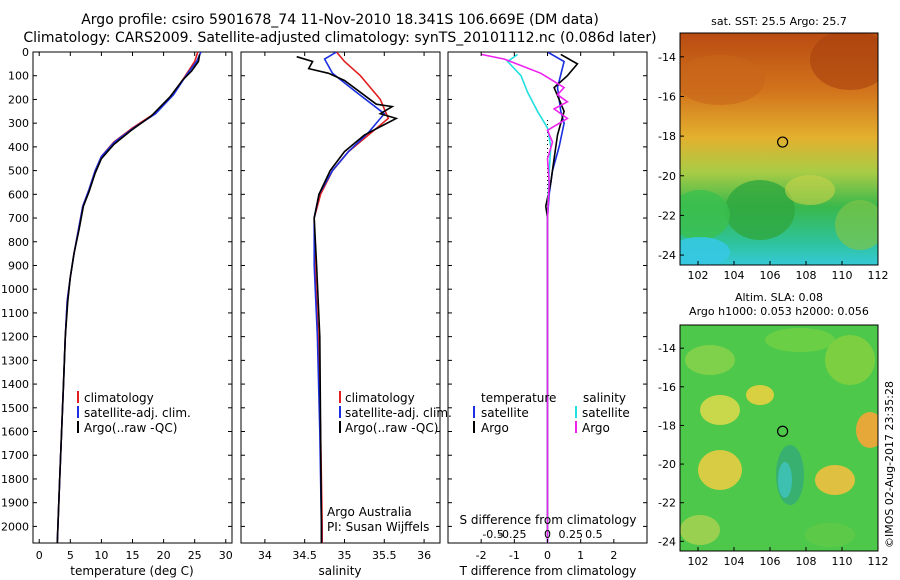 The width and height of the screenshot is (900, 580). What do you see at coordinates (15, 408) in the screenshot?
I see `depth-tick-label: 1500` at bounding box center [15, 408].